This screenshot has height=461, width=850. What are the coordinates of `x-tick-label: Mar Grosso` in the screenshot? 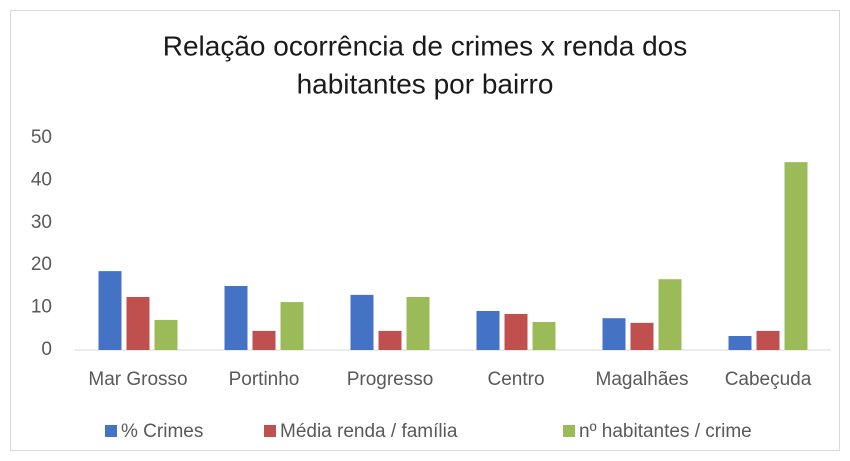 It's located at (137, 379).